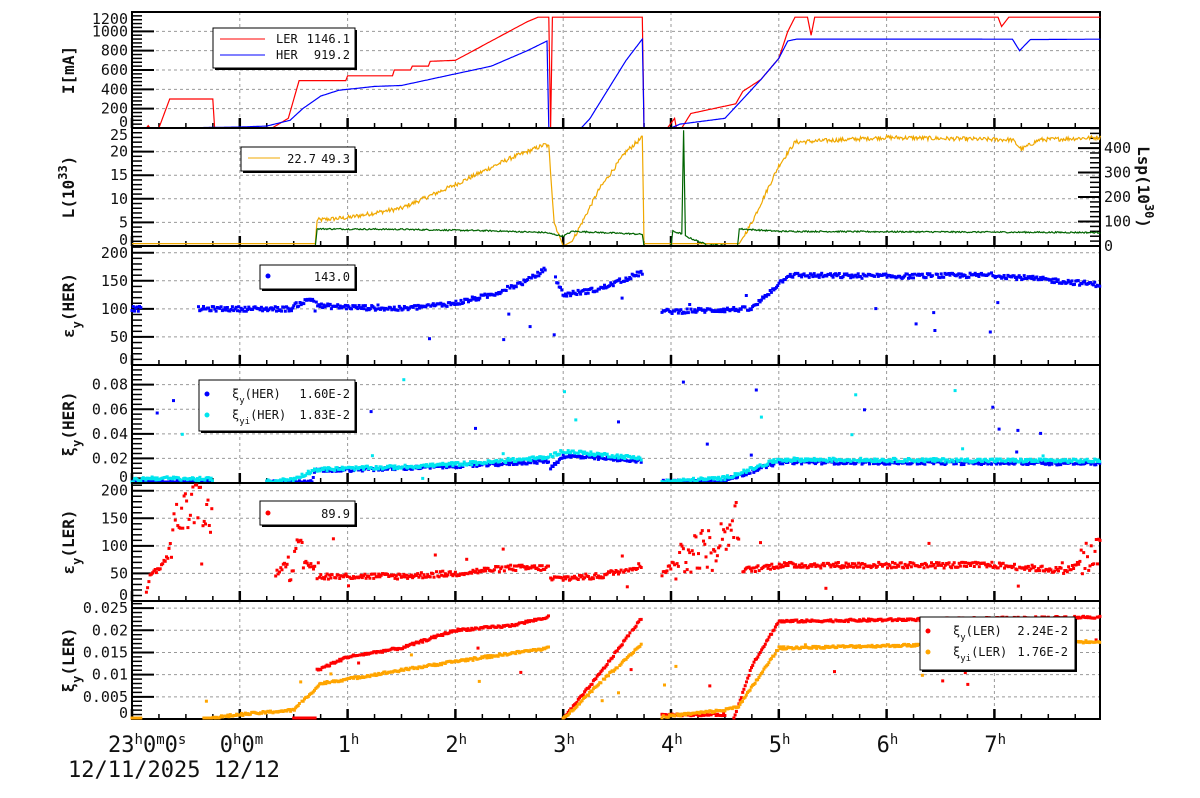 This screenshot has height=798, width=1200. What do you see at coordinates (277, 405) in the screenshot?
I see `legend-tuneshift-her` at bounding box center [277, 405].